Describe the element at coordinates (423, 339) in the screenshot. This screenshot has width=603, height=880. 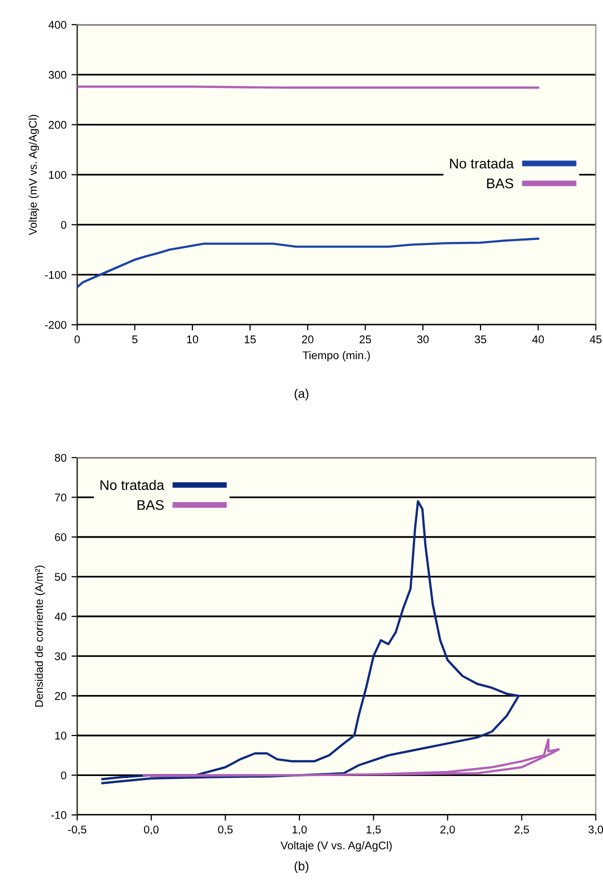
I see `x-tick-label: 30` at that location.